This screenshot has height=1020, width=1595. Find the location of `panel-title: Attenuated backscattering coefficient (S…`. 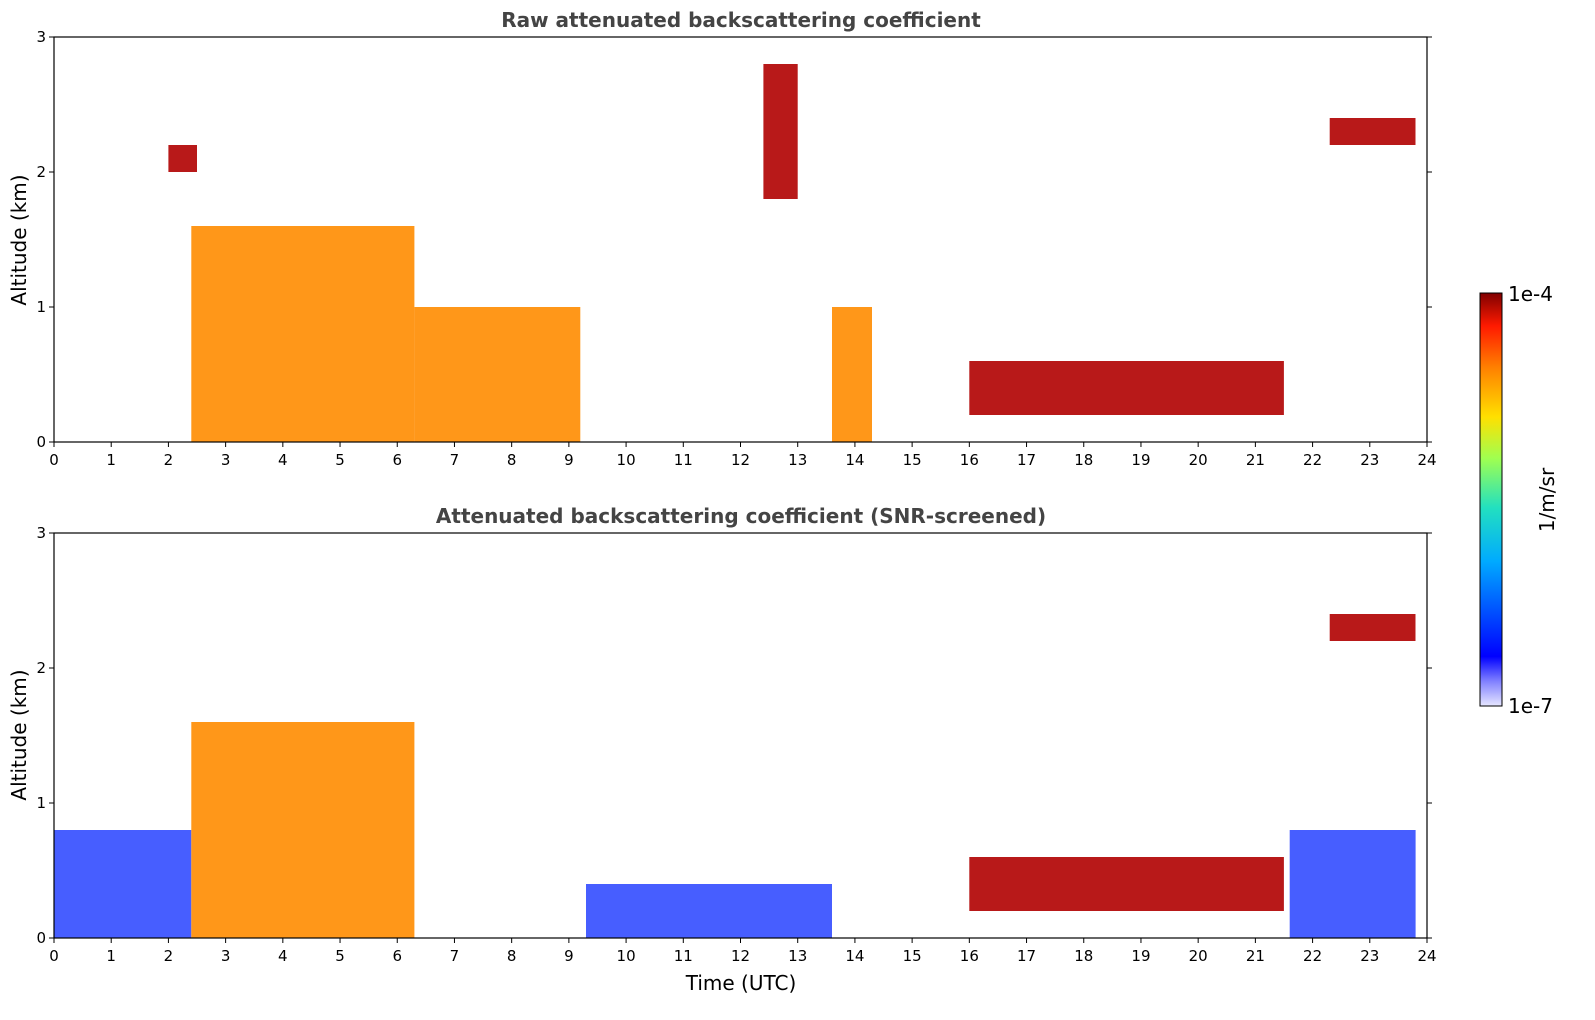

panel-title: Attenuated backscattering coefficient (S… is located at coordinates (741, 516).